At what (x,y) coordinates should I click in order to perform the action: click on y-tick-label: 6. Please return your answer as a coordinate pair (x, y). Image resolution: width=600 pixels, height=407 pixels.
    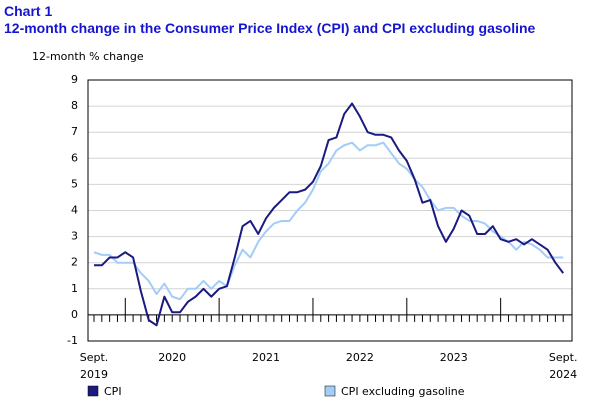
    Looking at the image, I should click on (74, 157).